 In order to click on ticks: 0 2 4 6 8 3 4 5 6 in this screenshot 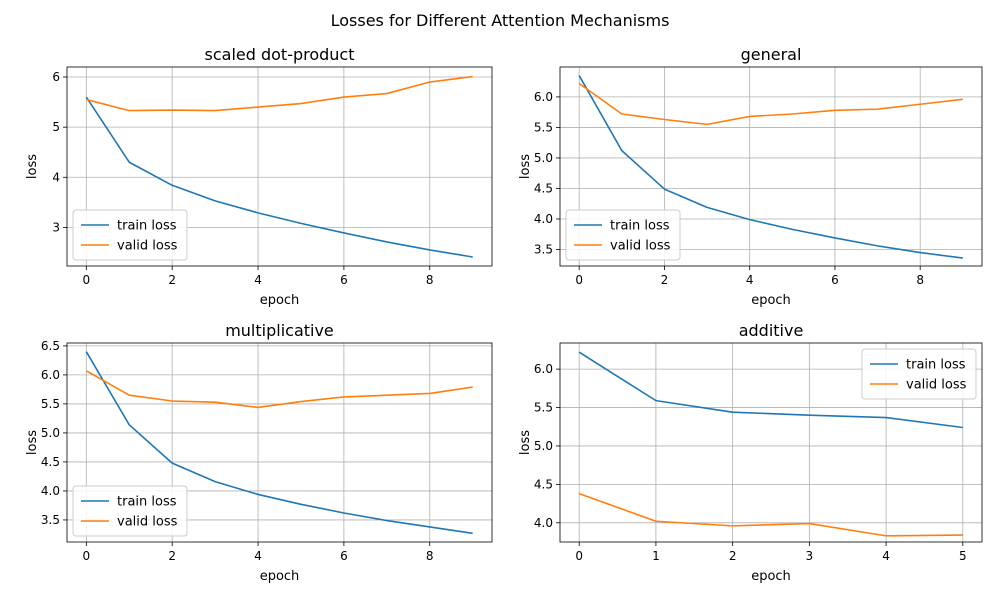, I will do `click(242, 178)`.